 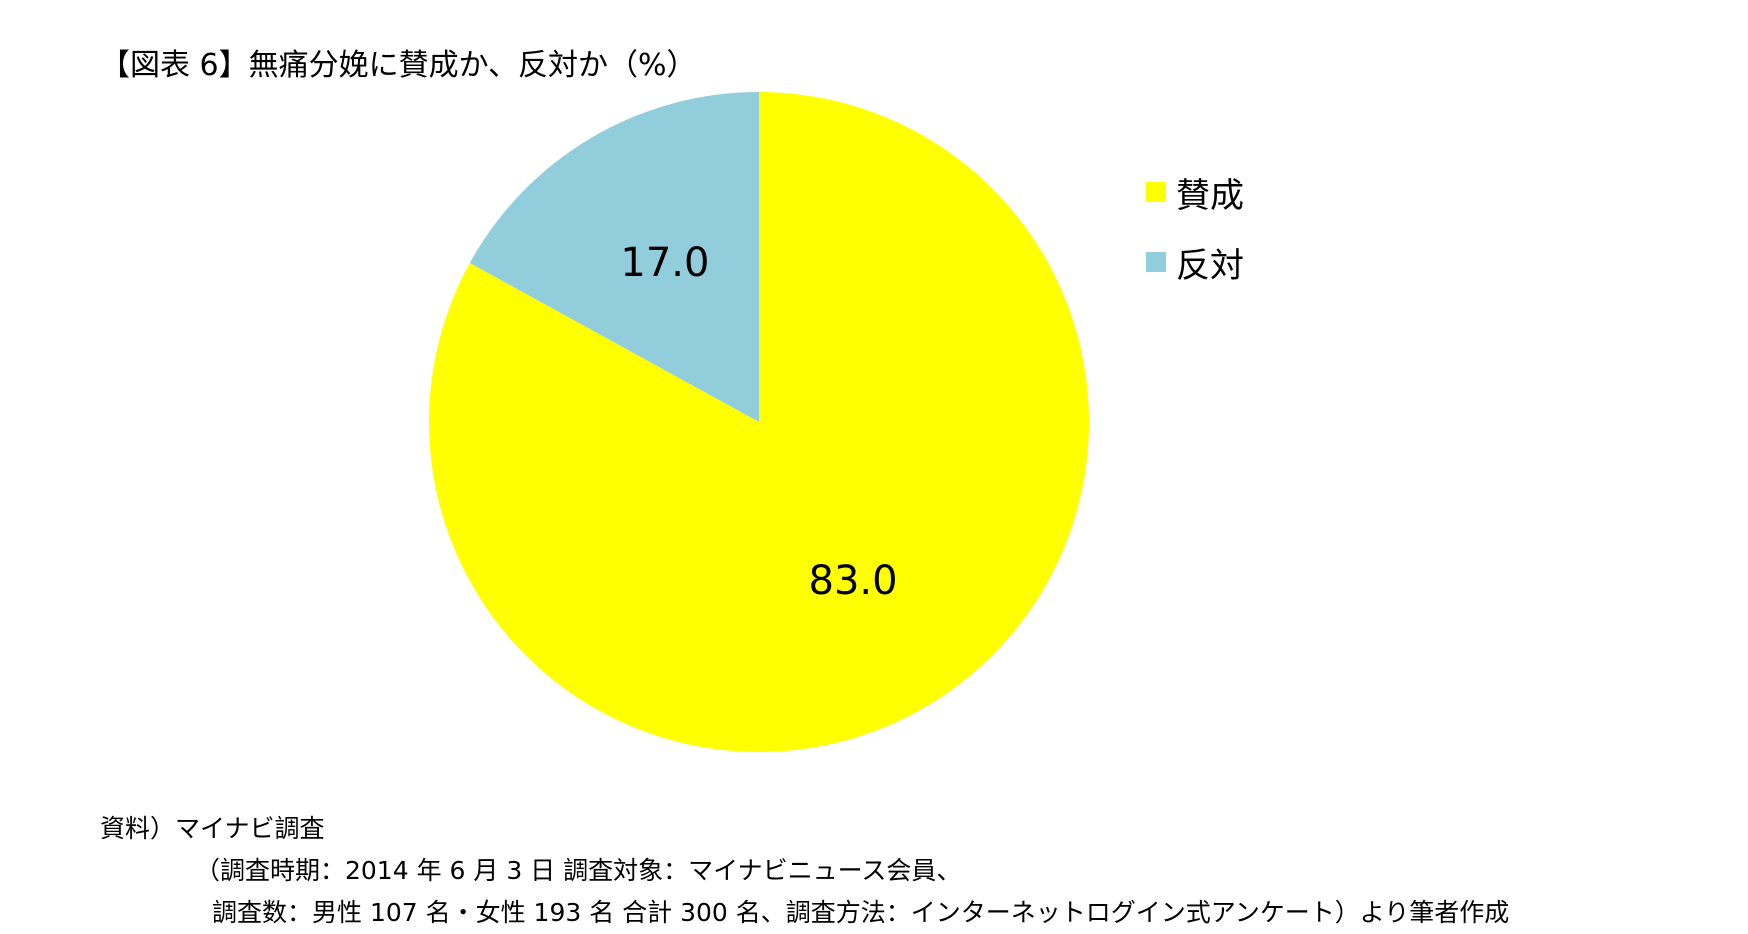 I want to click on pie-data-label-1: 17.0, so click(x=664, y=263).